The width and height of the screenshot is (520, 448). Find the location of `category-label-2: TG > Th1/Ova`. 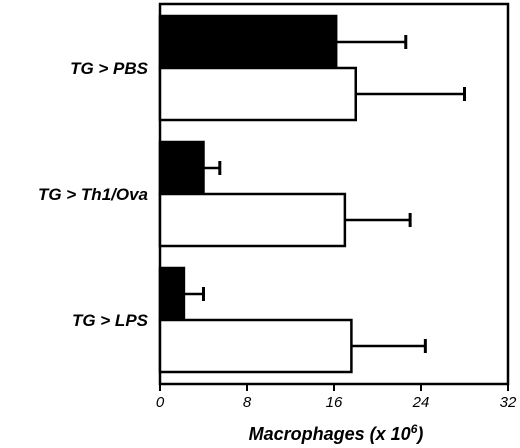

category-label-2: TG > Th1/Ova is located at coordinates (93, 194).